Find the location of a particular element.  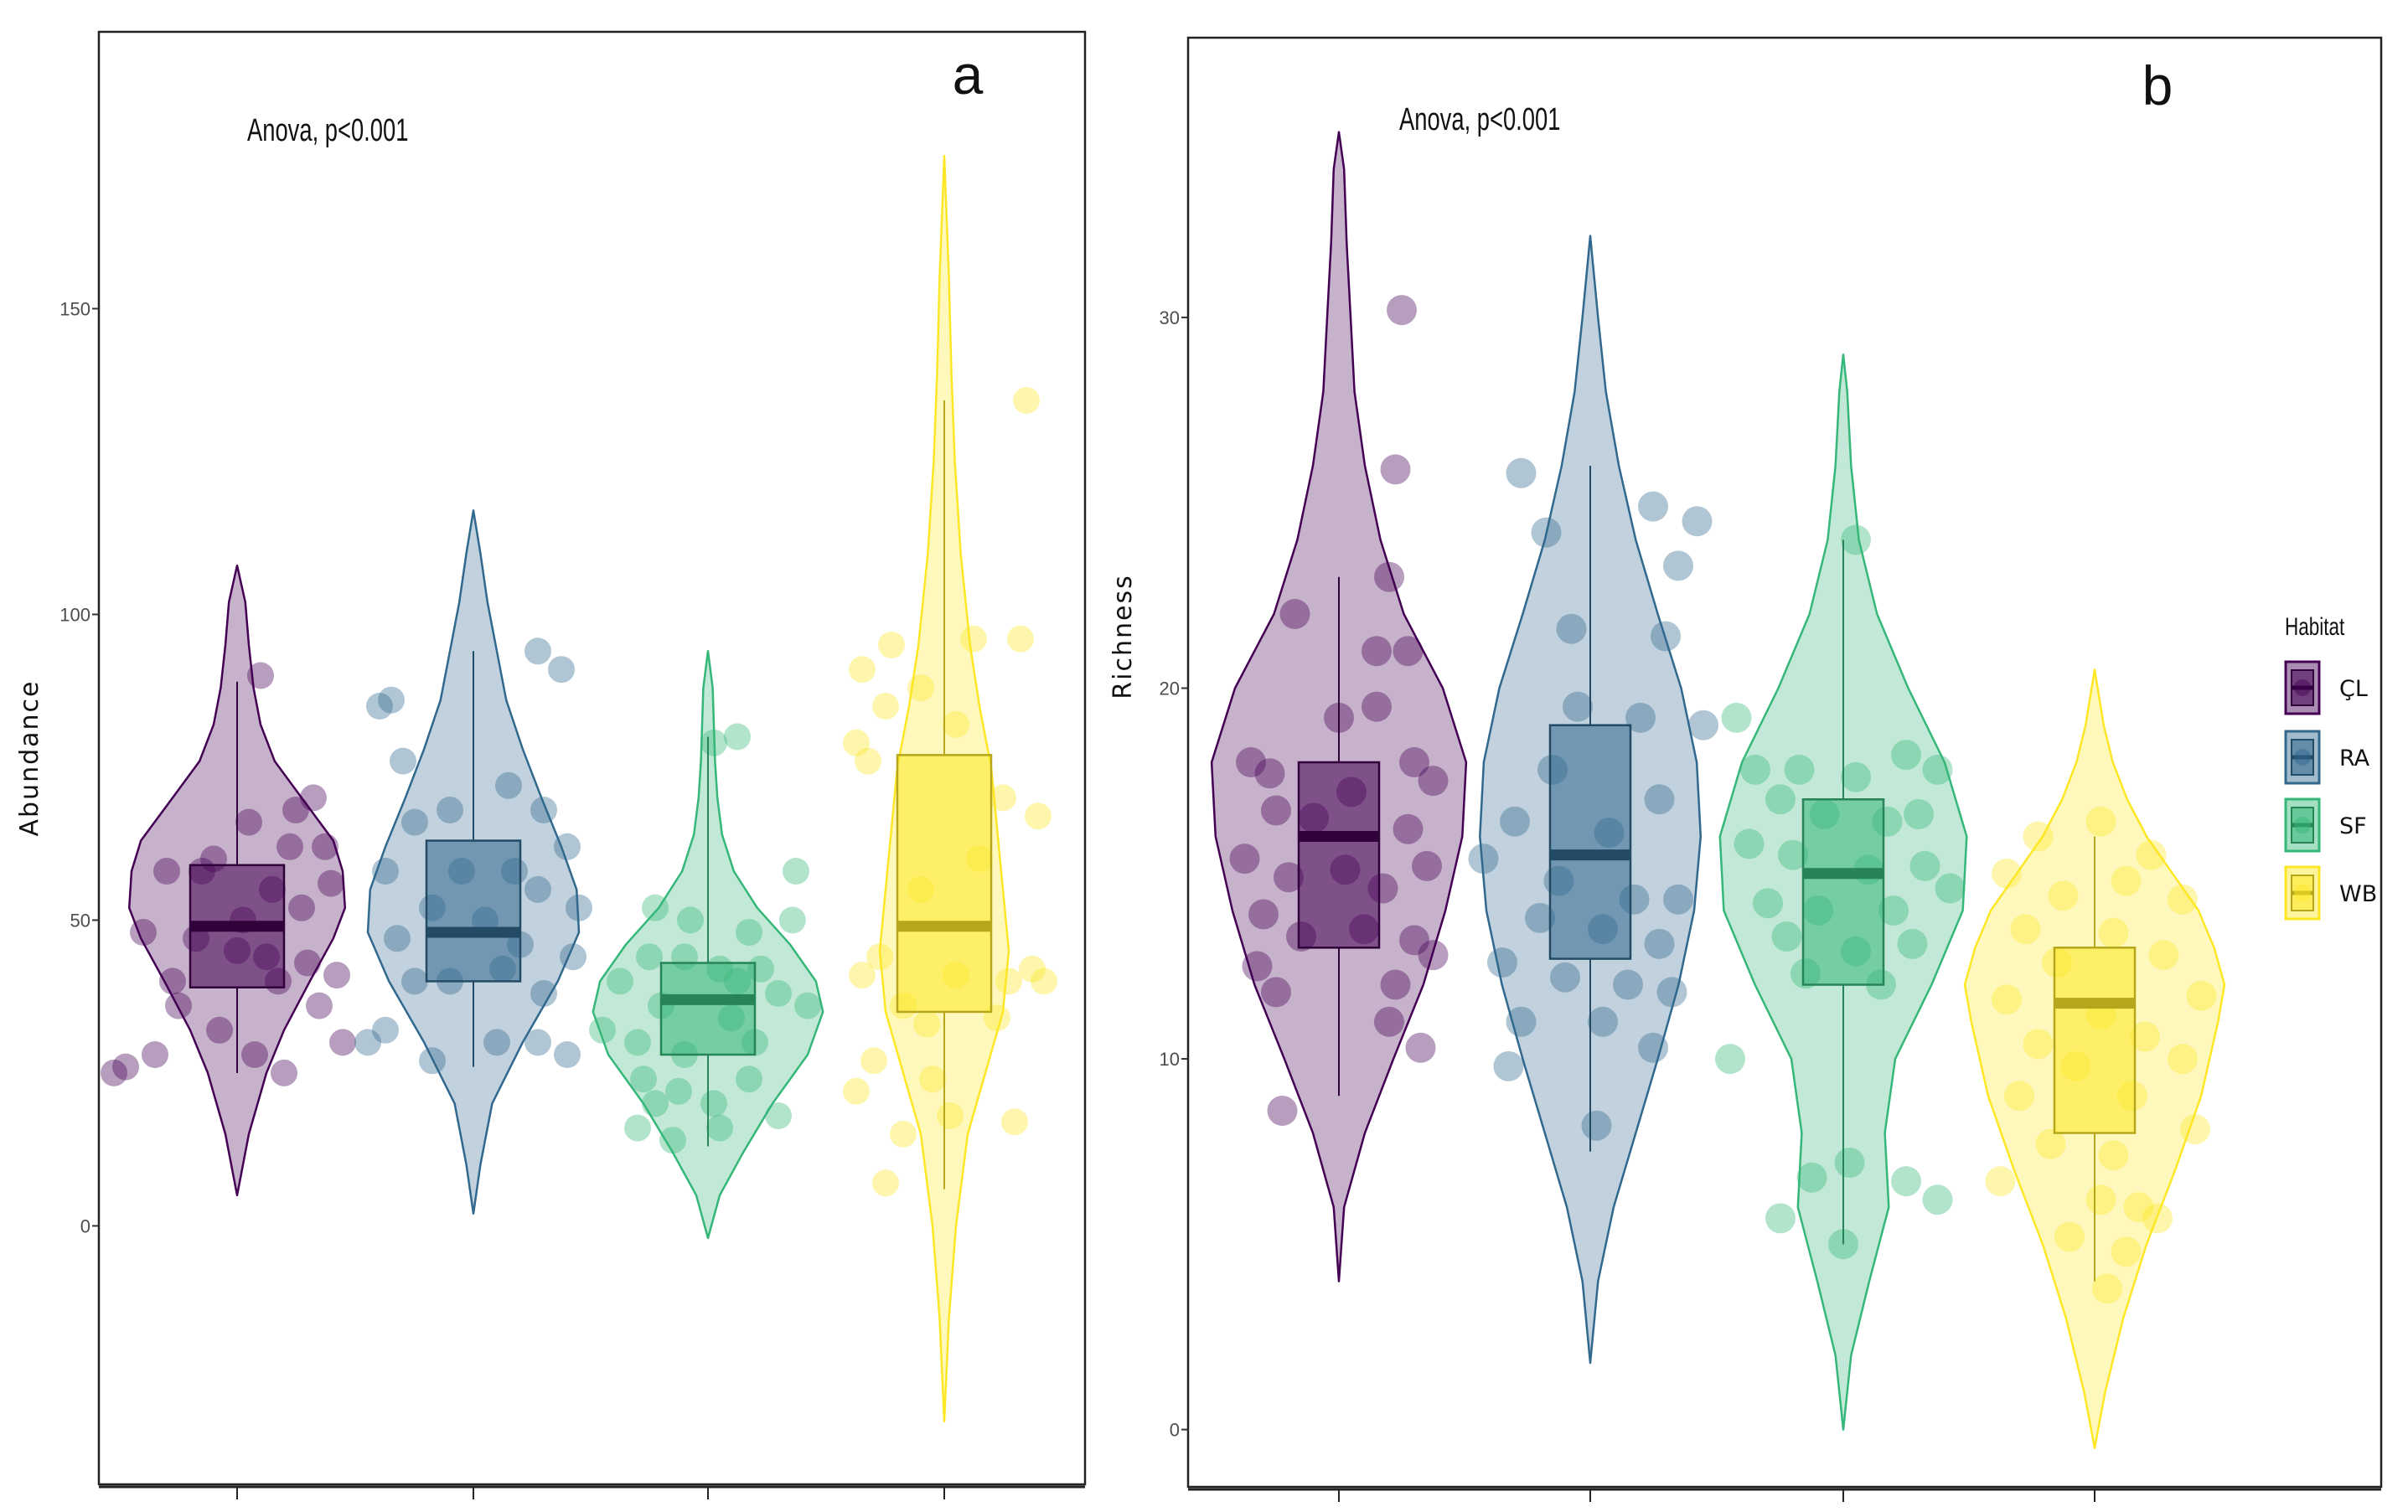

y-tick-label: 50 is located at coordinates (80, 920).